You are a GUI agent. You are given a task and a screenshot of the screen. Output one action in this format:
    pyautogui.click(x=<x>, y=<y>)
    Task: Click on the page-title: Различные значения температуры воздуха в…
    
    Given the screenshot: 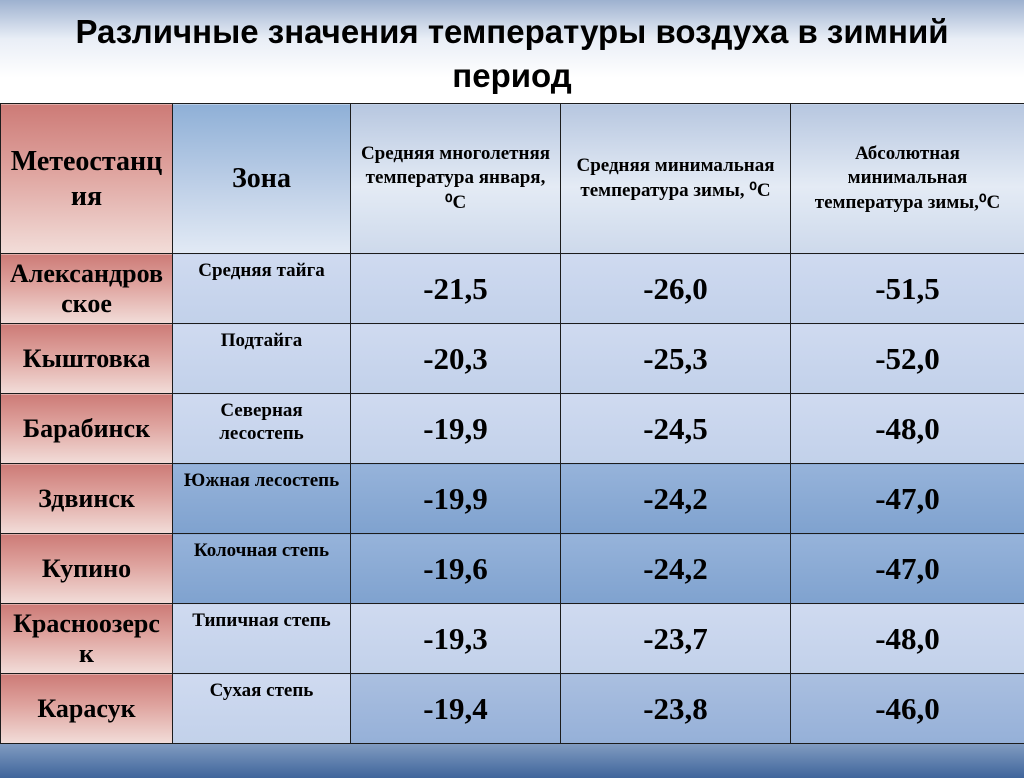 What is the action you would take?
    pyautogui.click(x=512, y=53)
    